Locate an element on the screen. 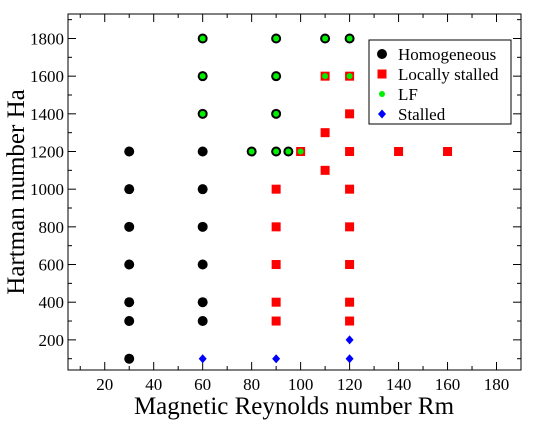  y-tick-label: 200 is located at coordinates (52, 340).